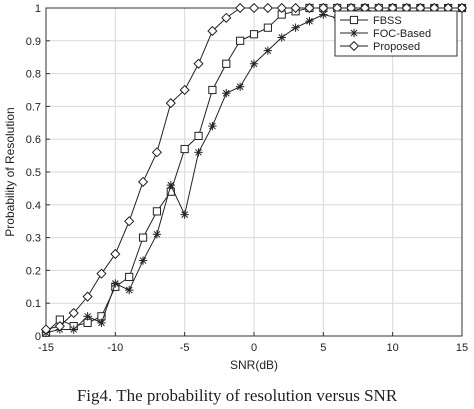 This screenshot has width=474, height=409. What do you see at coordinates (33, 304) in the screenshot?
I see `y-tick-label-1: 0.1` at bounding box center [33, 304].